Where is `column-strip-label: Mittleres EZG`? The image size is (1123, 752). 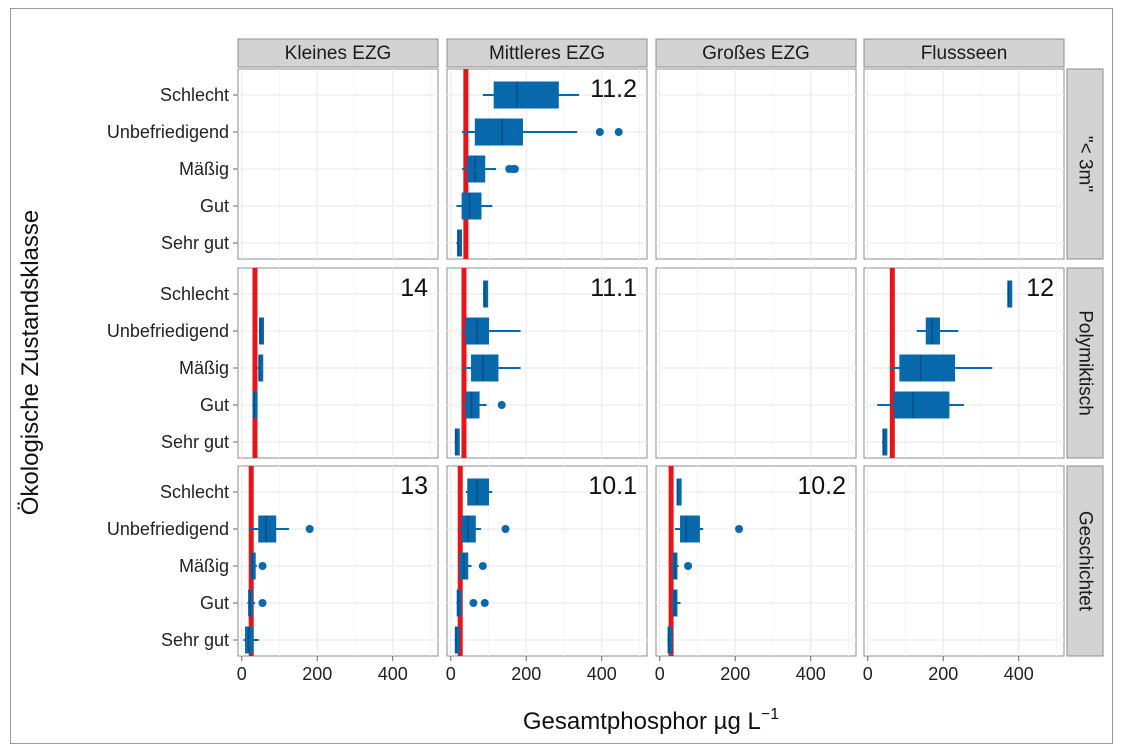 column-strip-label: Mittleres EZG is located at coordinates (547, 53).